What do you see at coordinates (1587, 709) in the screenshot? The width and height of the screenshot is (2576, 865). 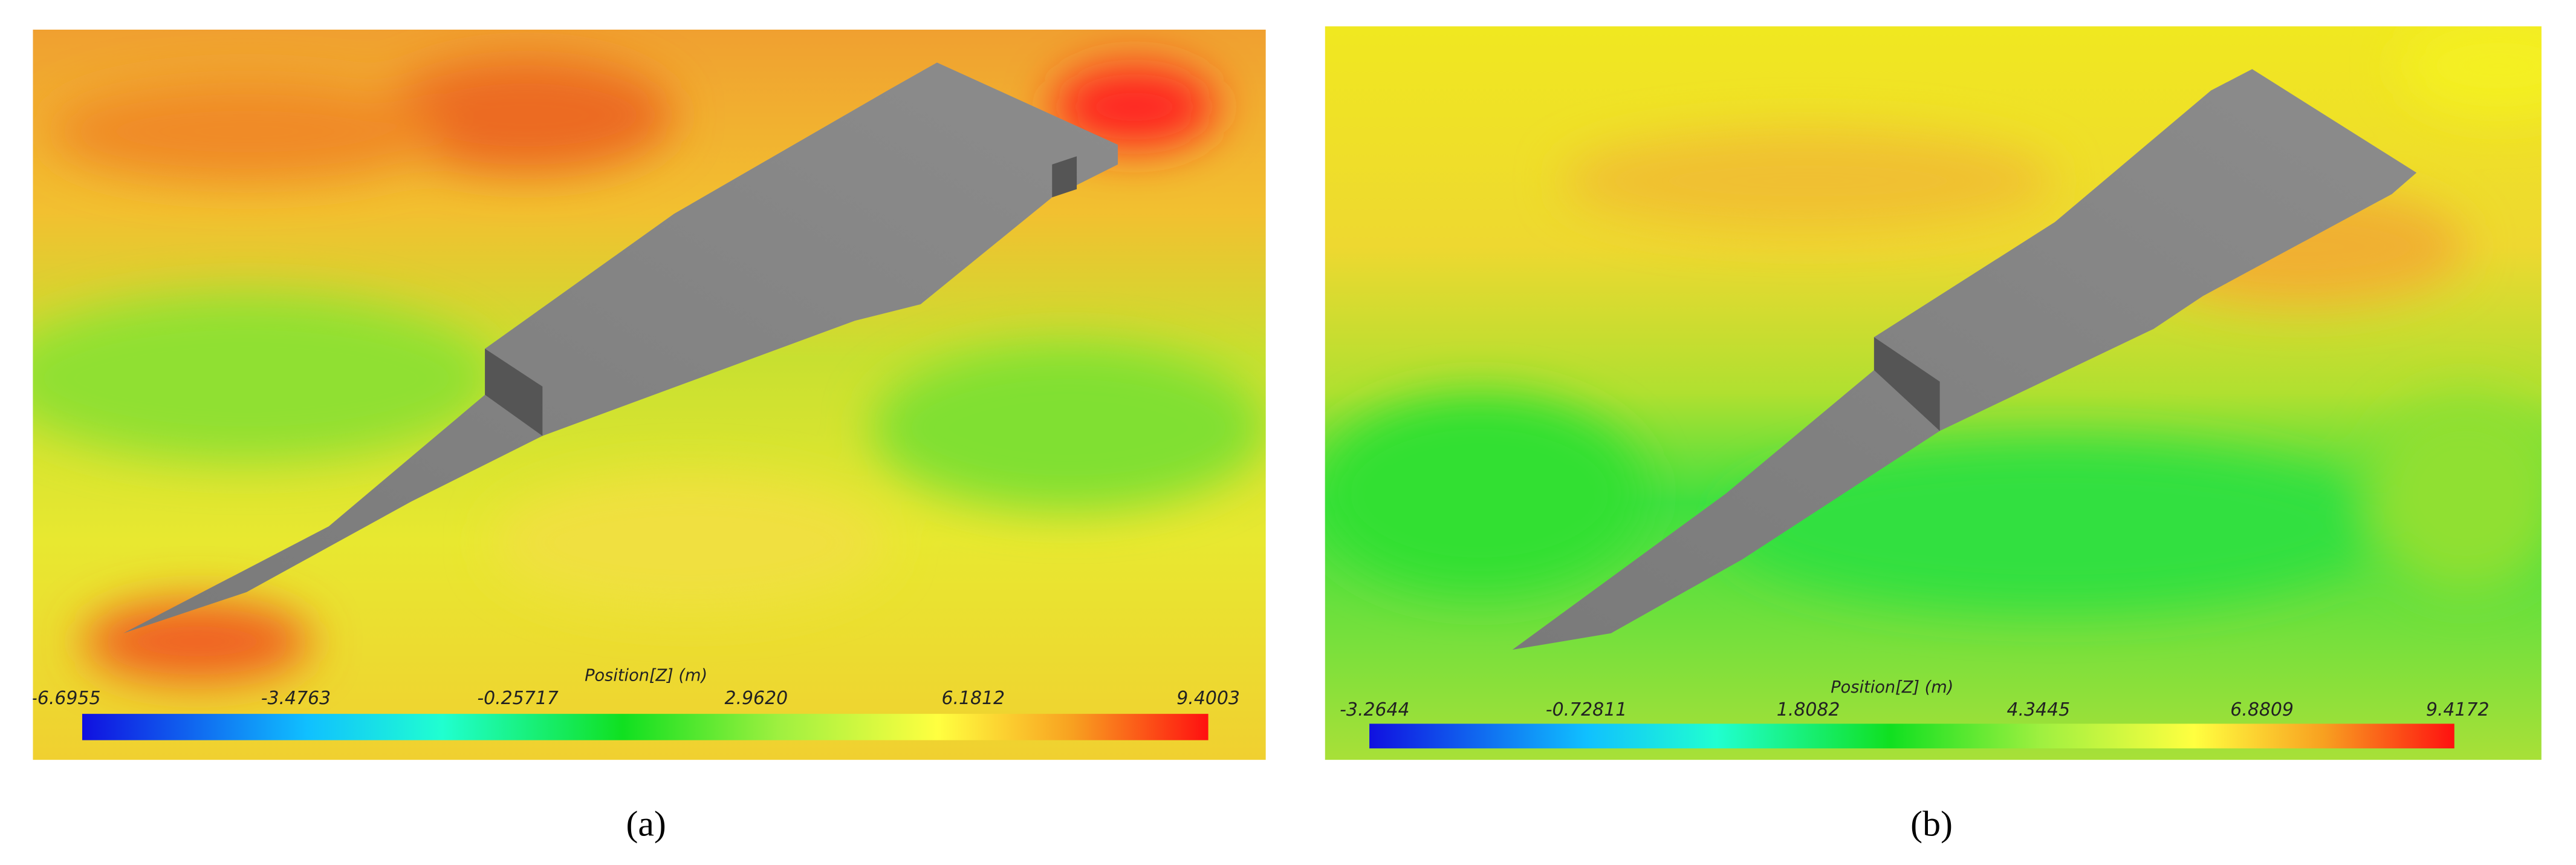 I see `colorbar-tick: -0.72811` at bounding box center [1587, 709].